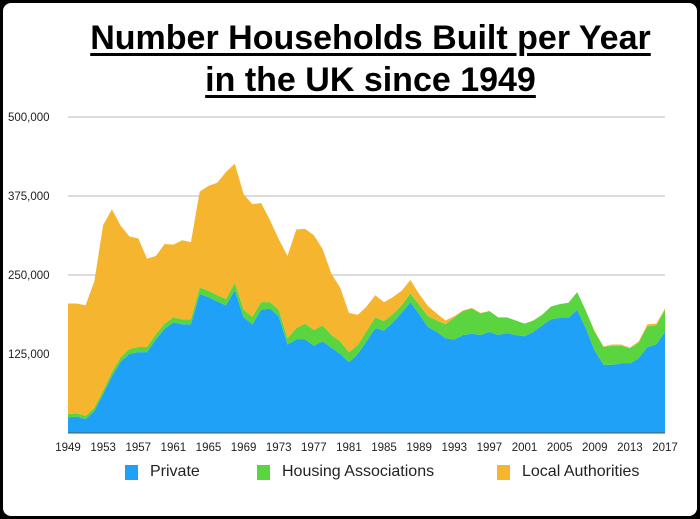 This screenshot has height=519, width=700. I want to click on y-tick-label: 500,000, so click(29, 118).